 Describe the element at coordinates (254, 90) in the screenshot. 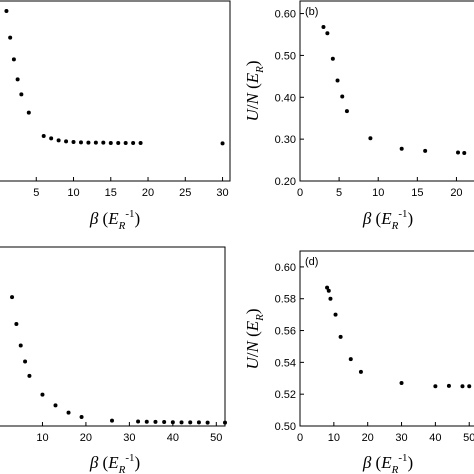

I see `panel-b-ylabel: U/N (ER)` at that location.